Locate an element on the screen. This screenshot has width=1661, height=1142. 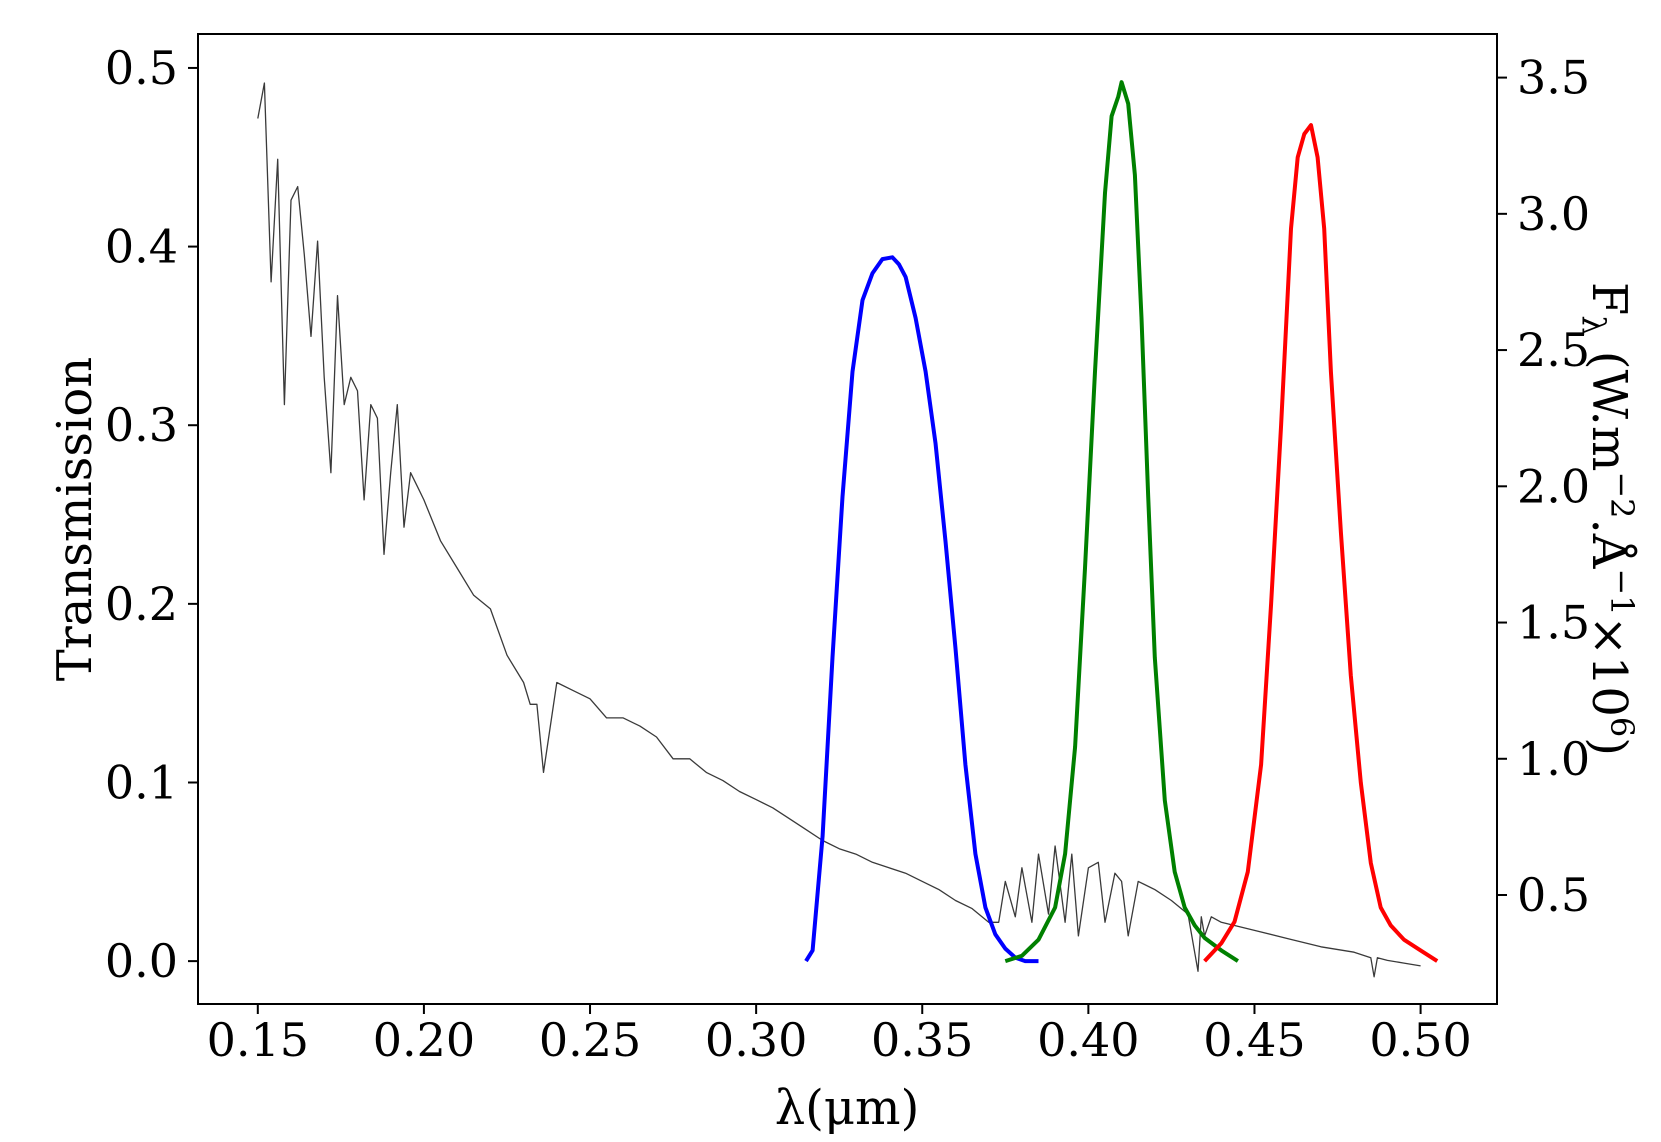
red-filter-curve is located at coordinates (1321, 543).